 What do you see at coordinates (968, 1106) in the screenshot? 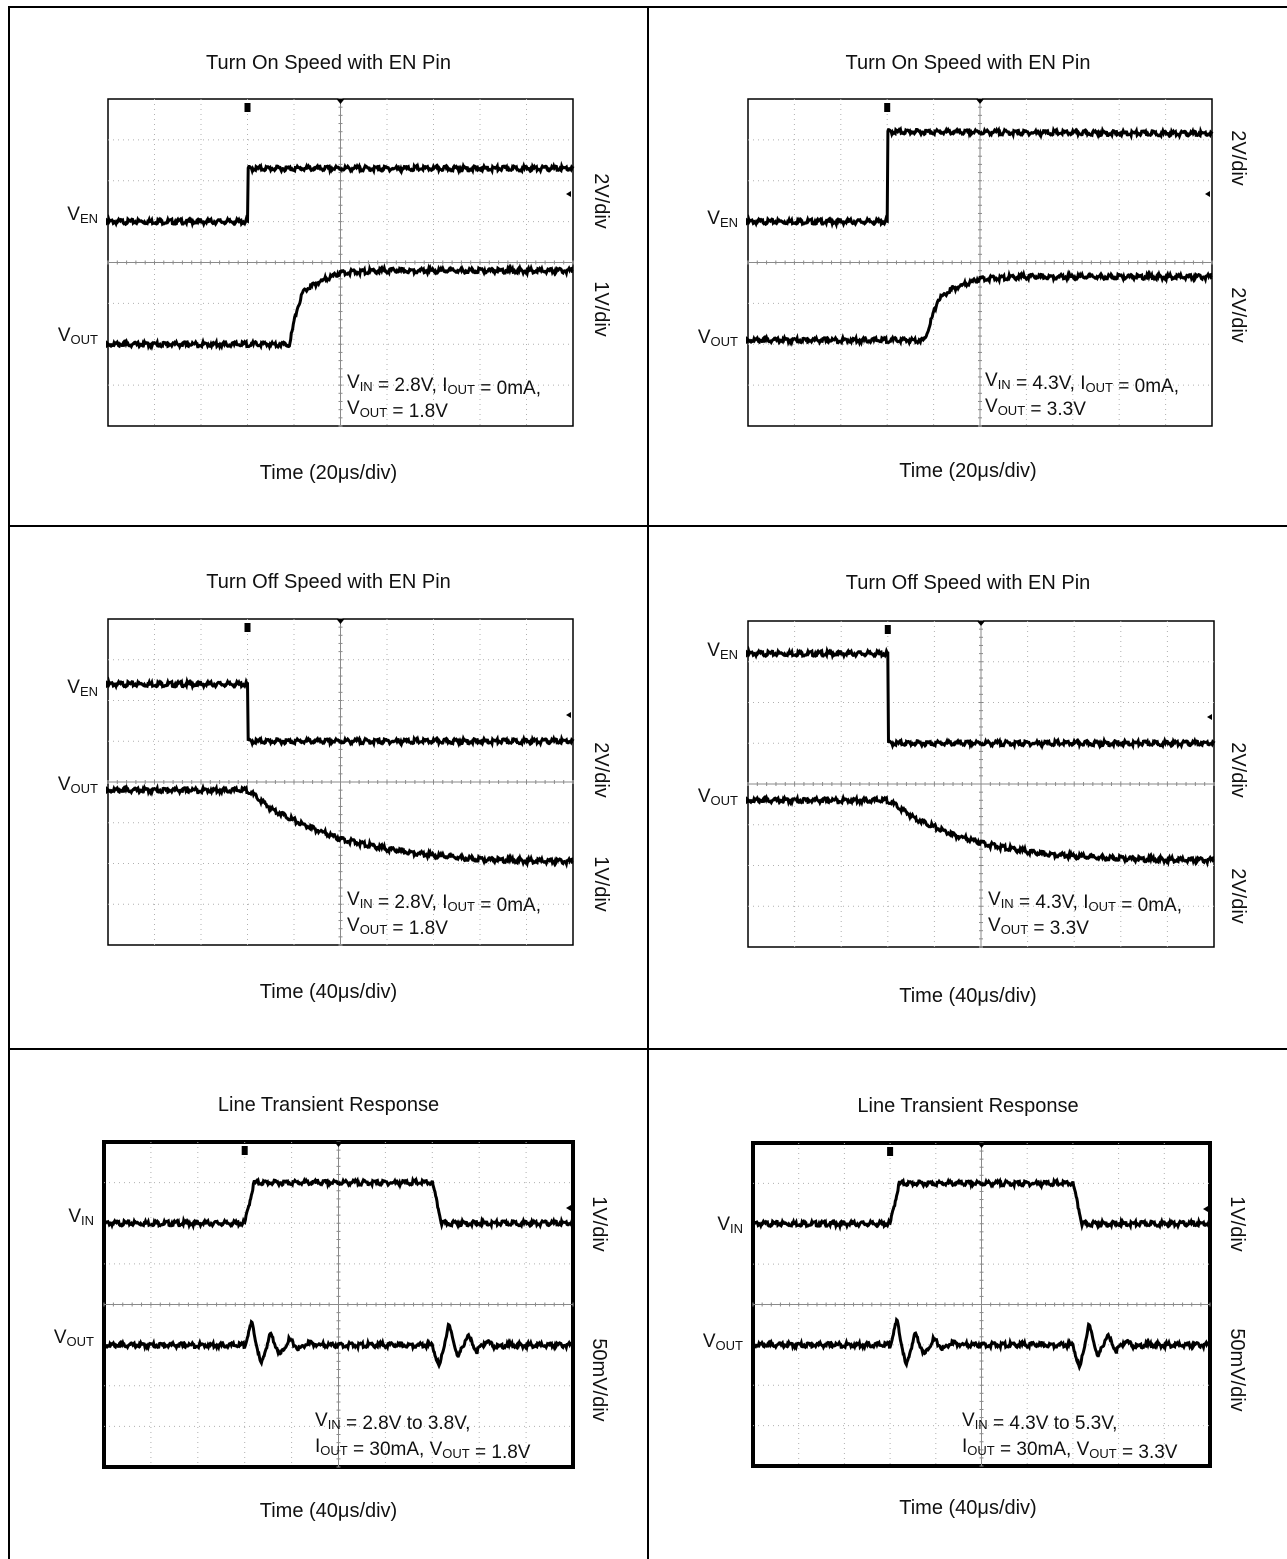
I see `cell-title: Line Transient Response` at bounding box center [968, 1106].